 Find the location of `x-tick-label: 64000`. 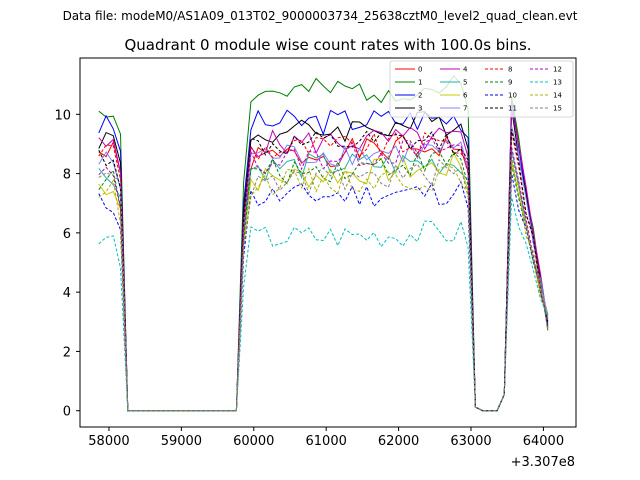

x-tick-label: 64000 is located at coordinates (543, 441).